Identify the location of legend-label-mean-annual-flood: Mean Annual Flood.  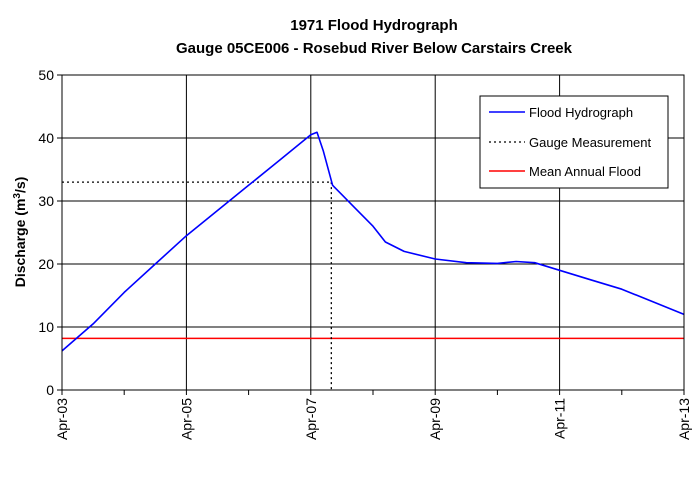
(585, 171).